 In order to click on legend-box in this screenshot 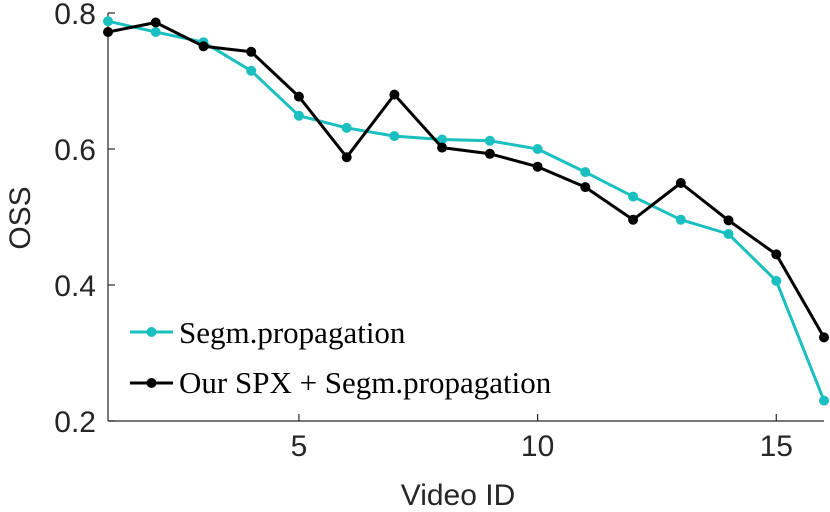, I will do `click(412, 358)`.